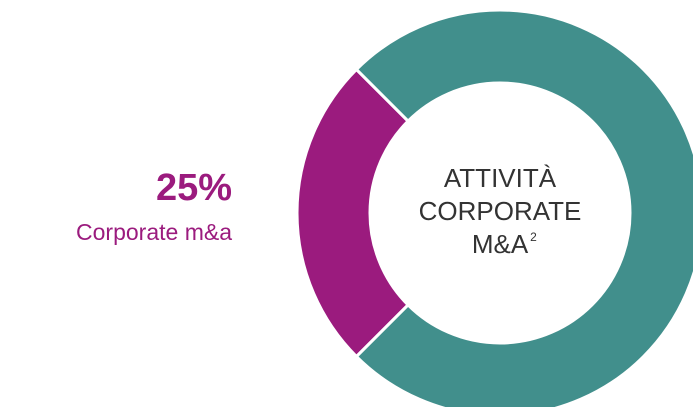  Describe the element at coordinates (500, 178) in the screenshot. I see `center-label: ATTIVITÀ` at that location.